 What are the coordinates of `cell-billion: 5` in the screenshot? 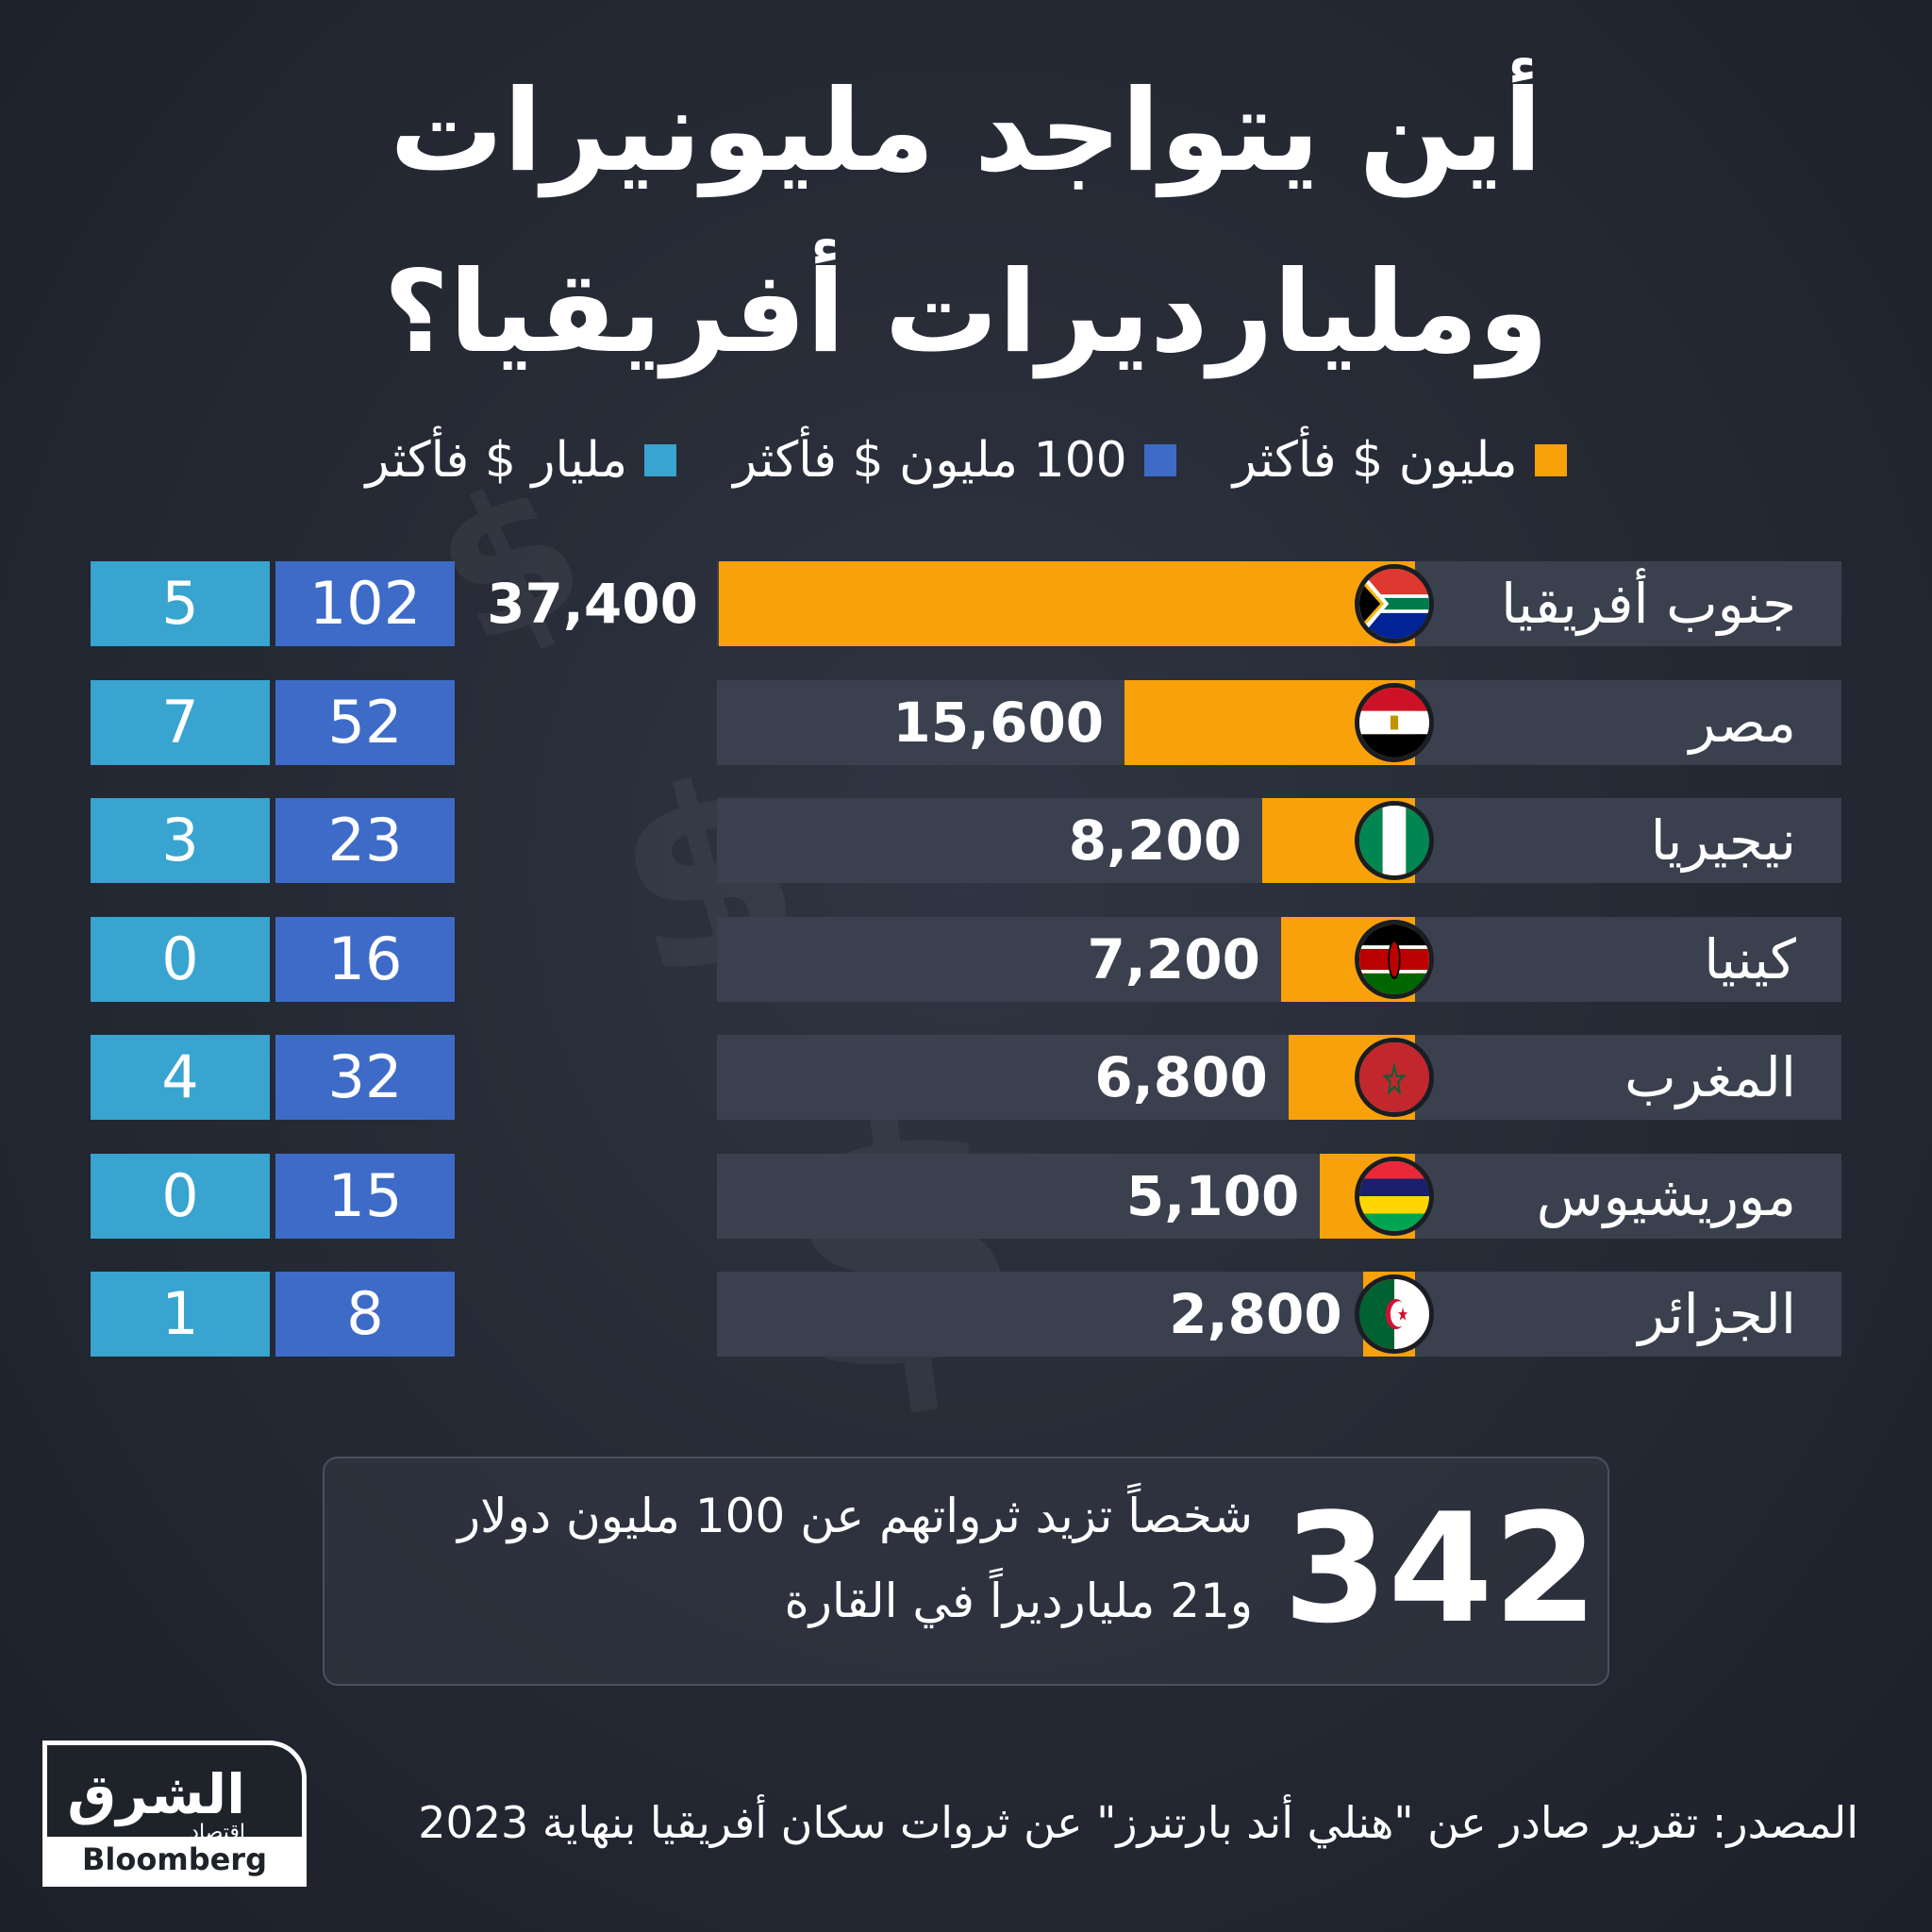 It's located at (180, 604).